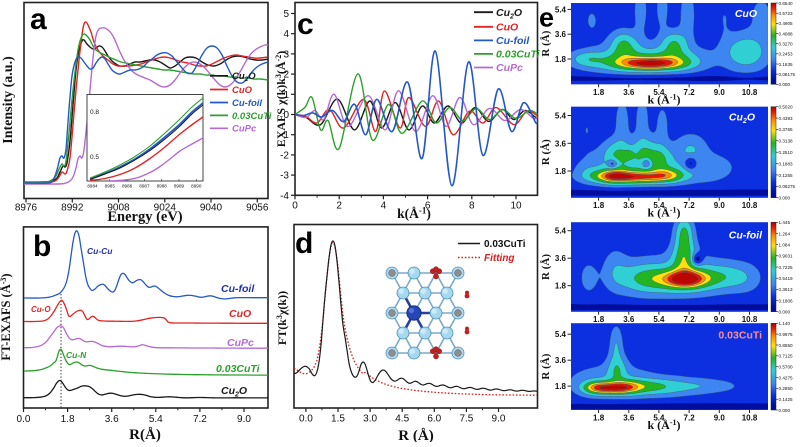 This screenshot has height=447, width=802. What do you see at coordinates (428, 205) in the screenshot?
I see `svg-text: 6` at bounding box center [428, 205].